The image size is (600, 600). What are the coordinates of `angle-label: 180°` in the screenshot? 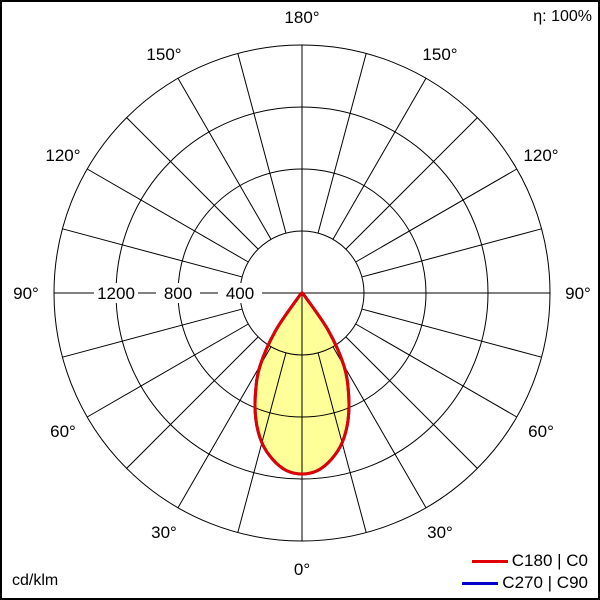 It's located at (301, 17).